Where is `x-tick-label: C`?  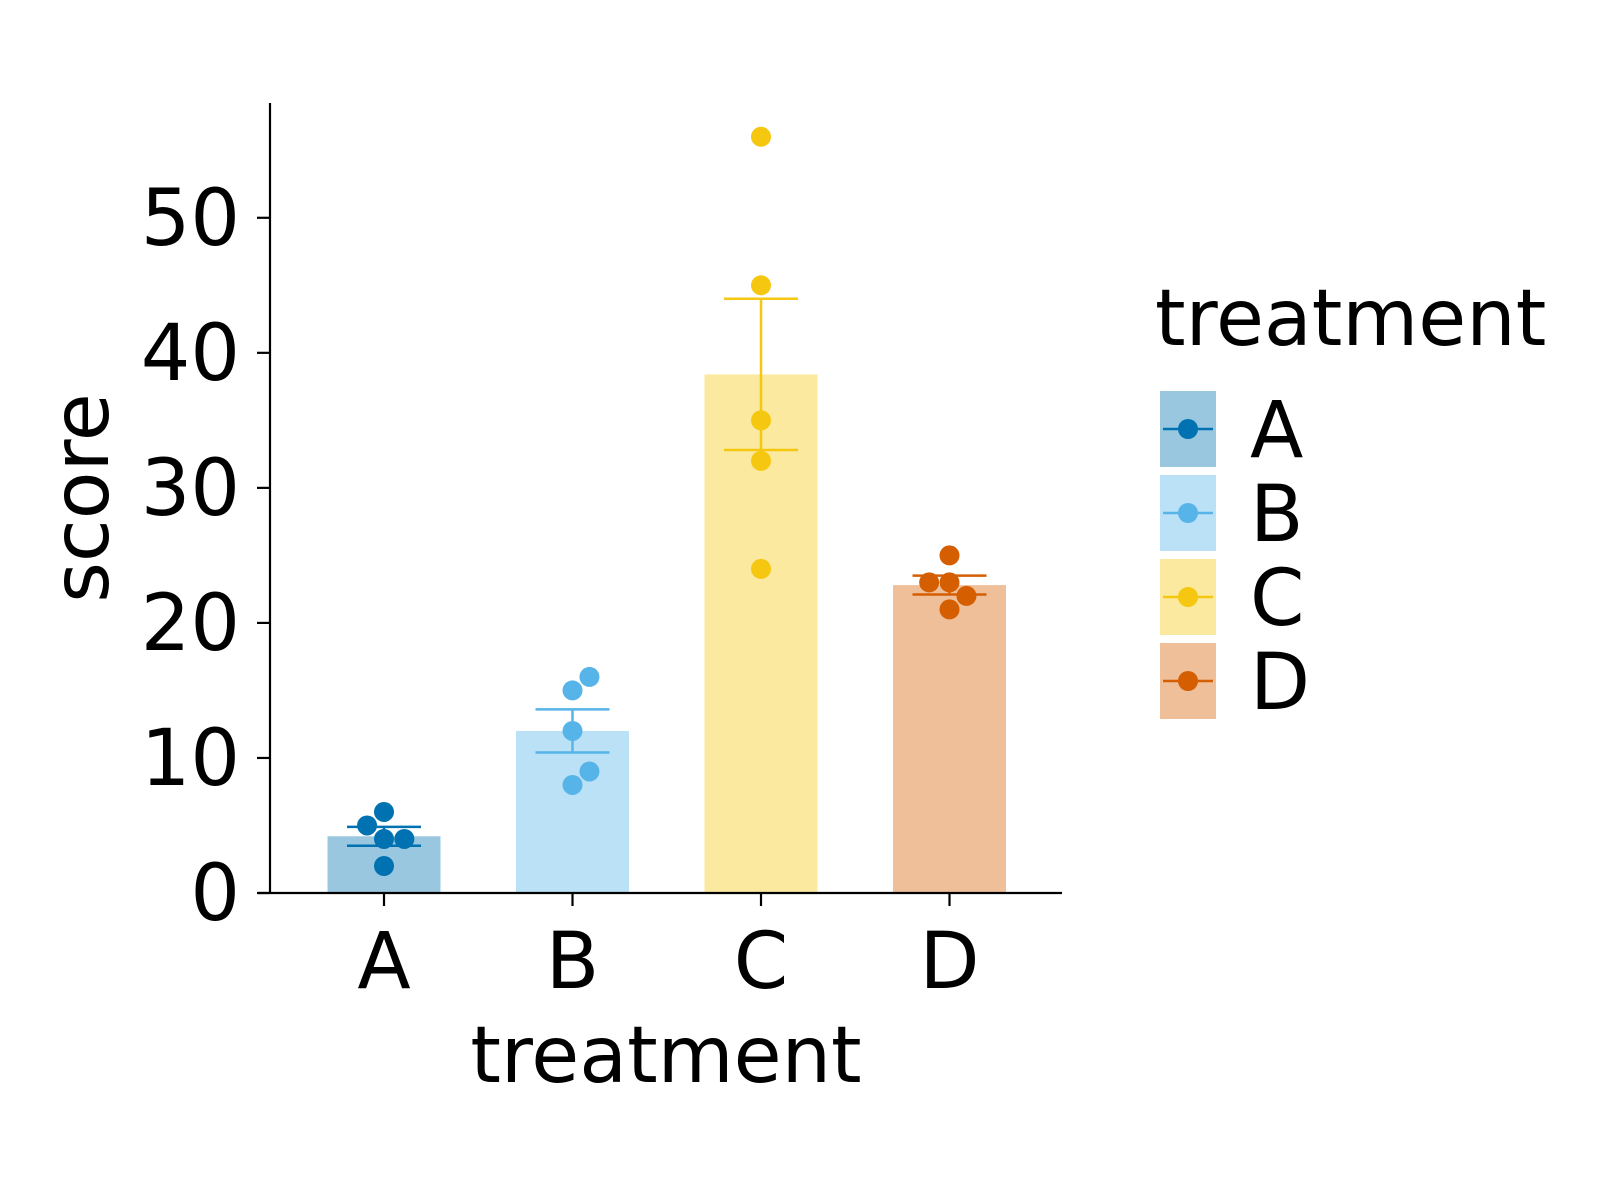 x-tick-label: C is located at coordinates (761, 962).